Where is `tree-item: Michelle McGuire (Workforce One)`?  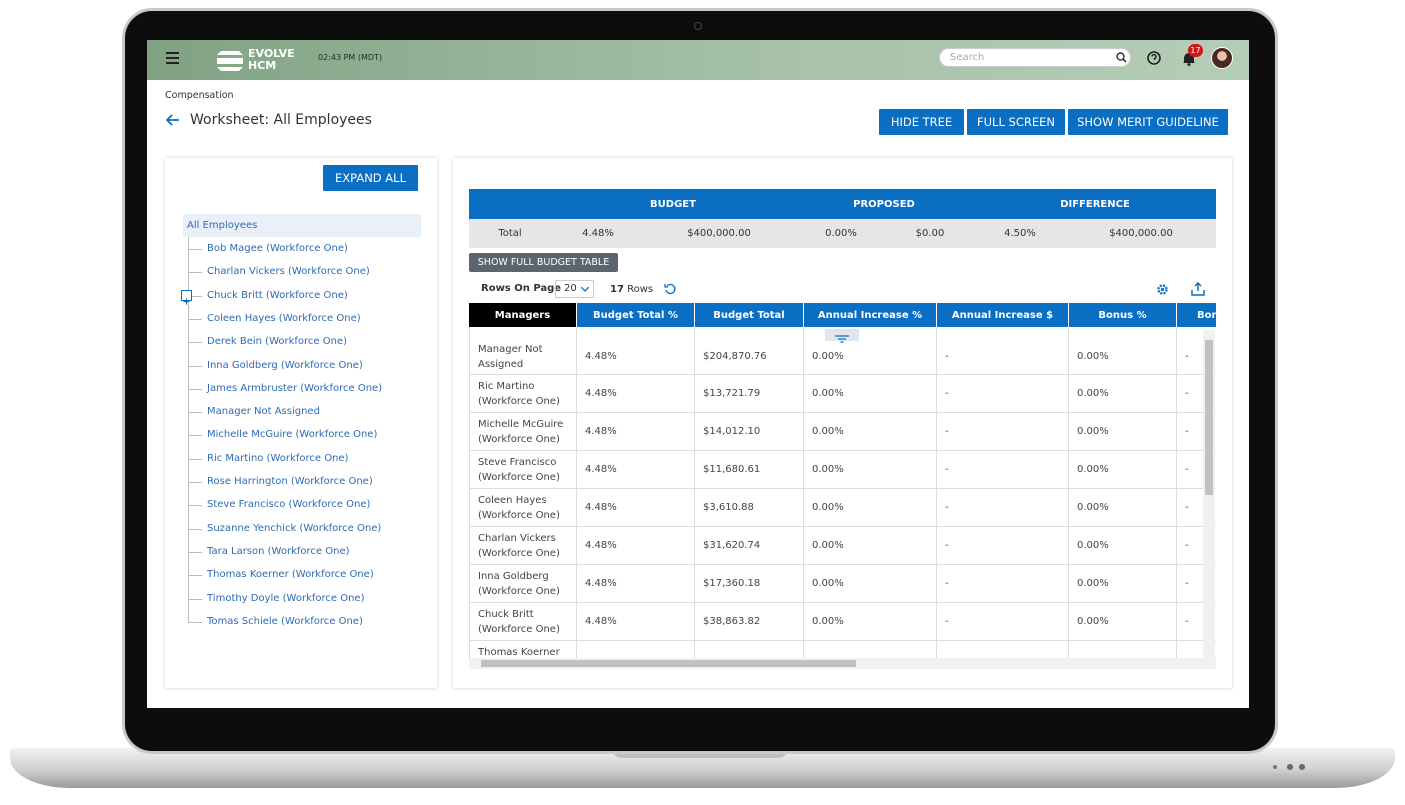
tree-item: Michelle McGuire (Workforce One) is located at coordinates (292, 435).